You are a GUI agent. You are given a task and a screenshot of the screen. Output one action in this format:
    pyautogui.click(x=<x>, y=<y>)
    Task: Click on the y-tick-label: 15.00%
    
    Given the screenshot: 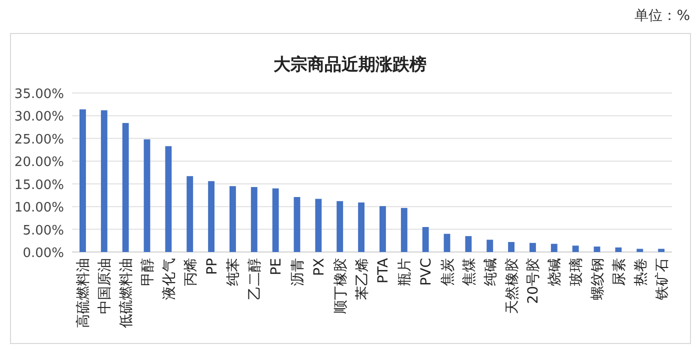 What is the action you would take?
    pyautogui.click(x=39, y=185)
    